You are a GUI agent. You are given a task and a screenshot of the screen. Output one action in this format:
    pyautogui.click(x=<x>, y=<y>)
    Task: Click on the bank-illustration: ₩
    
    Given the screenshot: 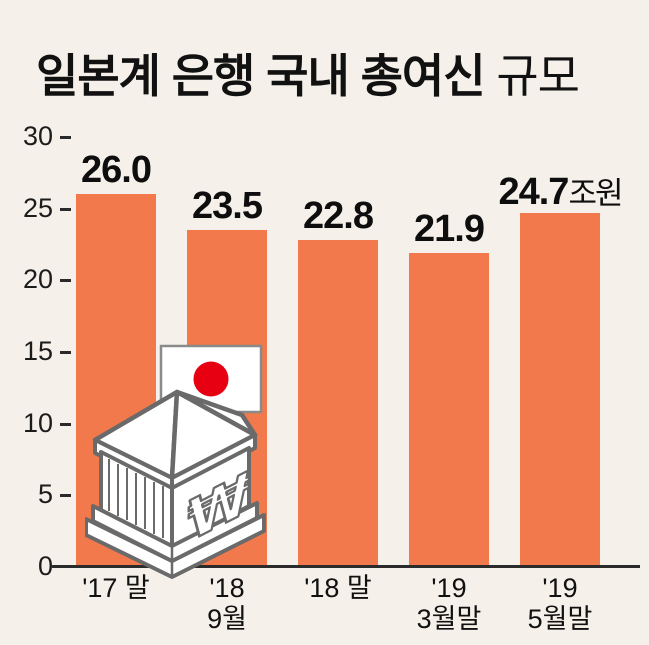 What is the action you would take?
    pyautogui.click(x=175, y=461)
    